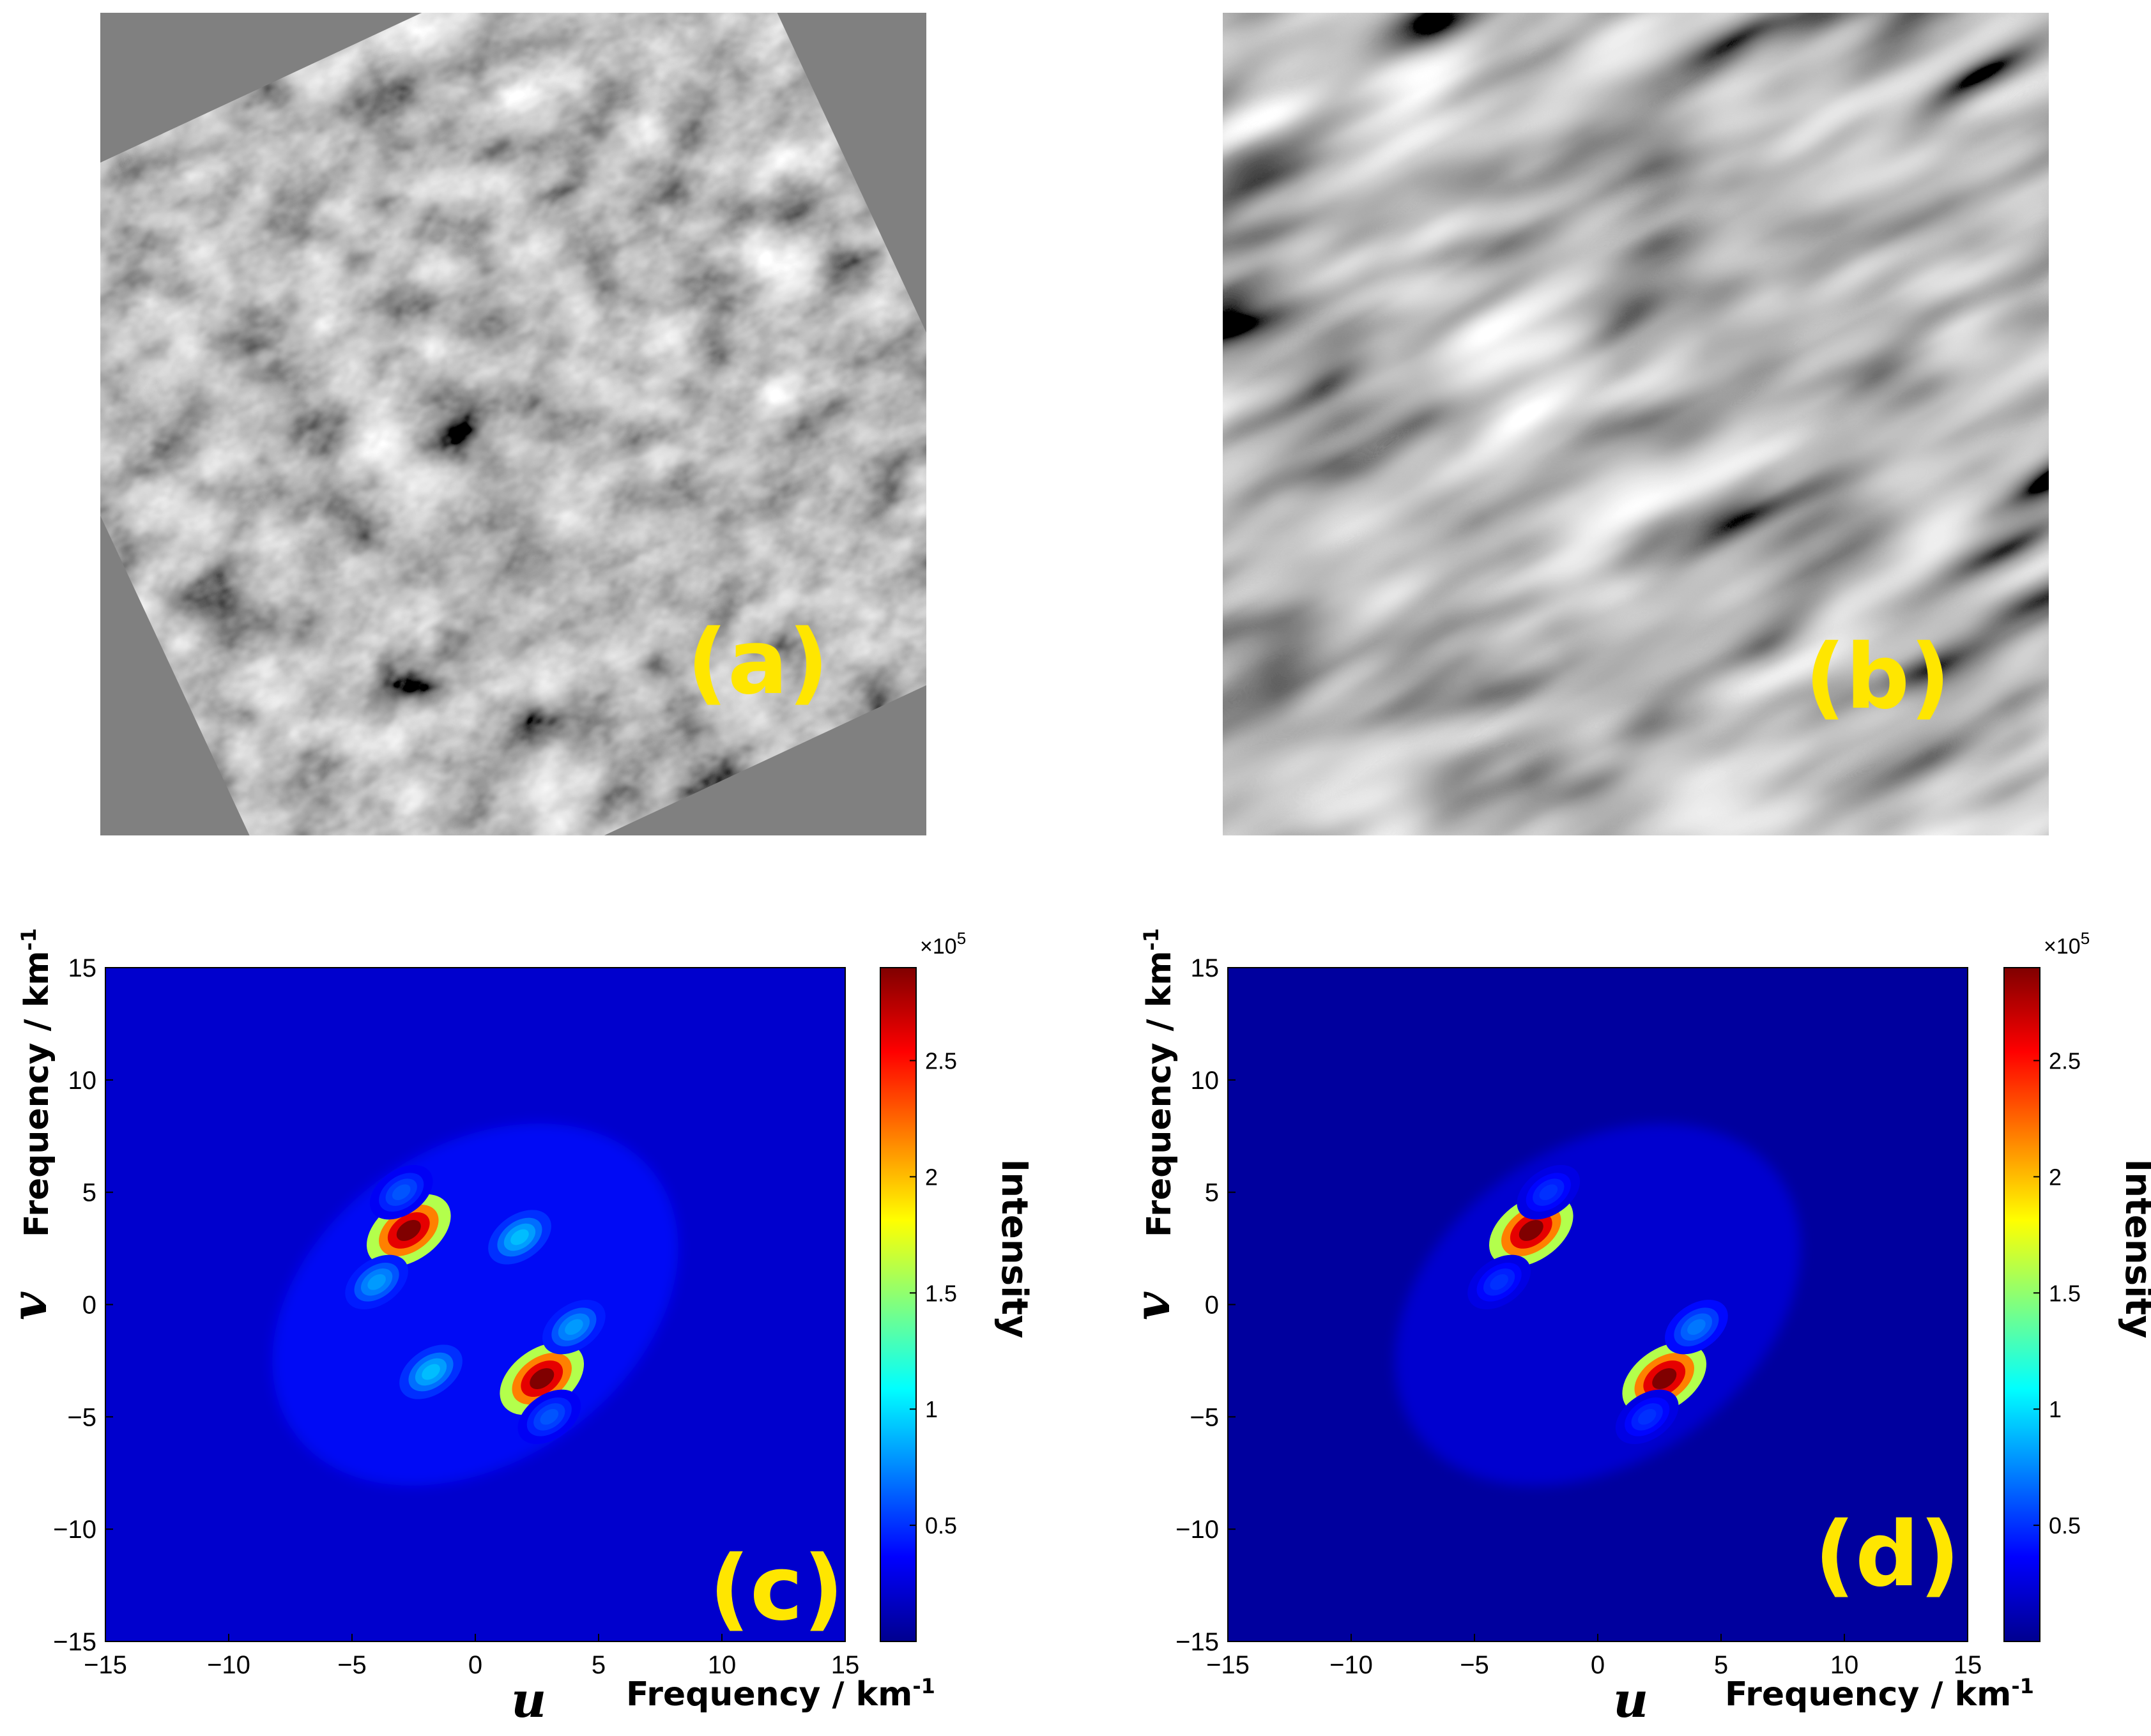 The height and width of the screenshot is (1736, 2151). Describe the element at coordinates (74, 1642) in the screenshot. I see `y-tick-label-c: −15` at that location.